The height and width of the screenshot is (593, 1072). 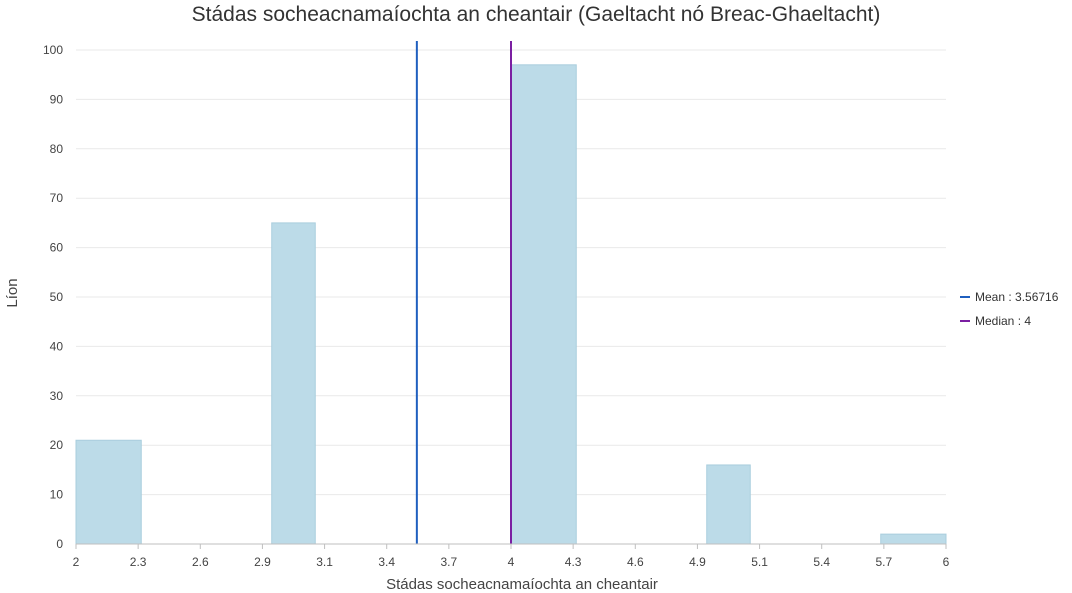 I want to click on y-axis-ticks: 0 10 20 30 40 50 60 70 80 90 100, so click(x=53, y=297).